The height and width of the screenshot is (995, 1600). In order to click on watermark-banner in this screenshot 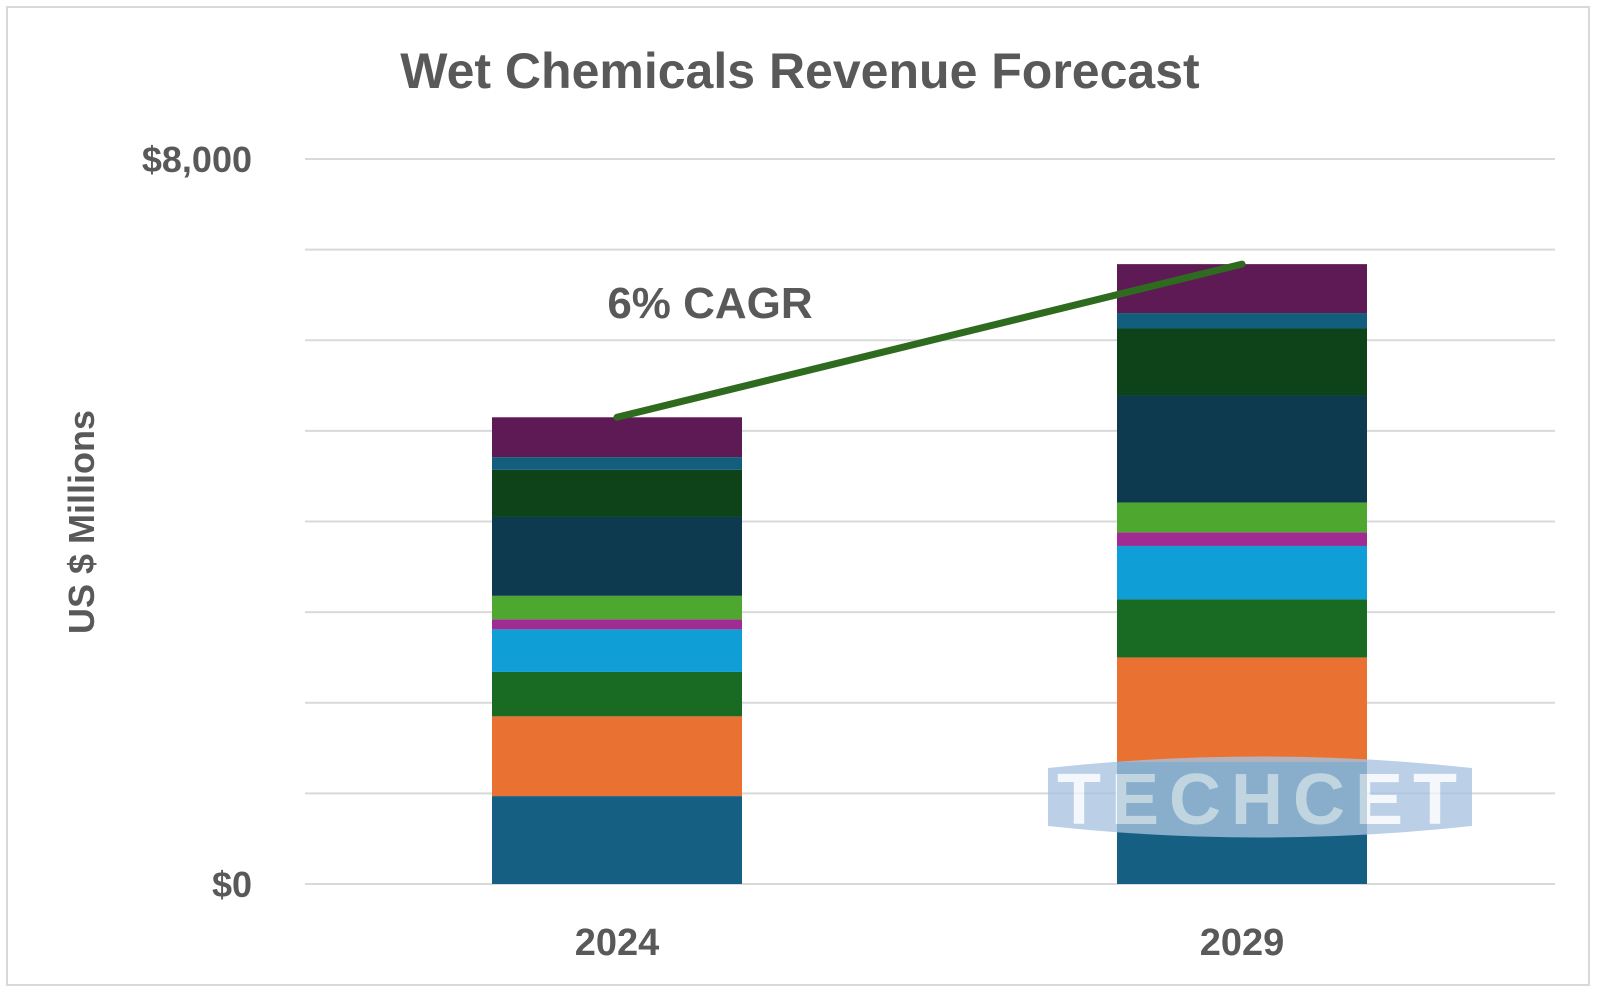, I will do `click(1260, 797)`.